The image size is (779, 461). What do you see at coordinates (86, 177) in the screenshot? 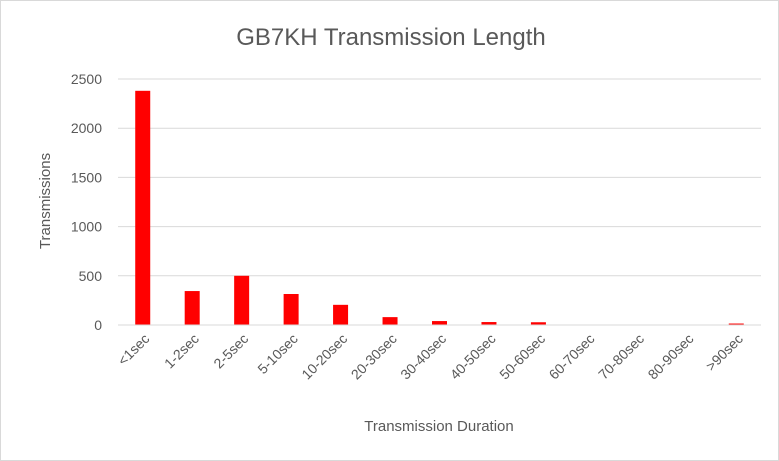
I see `y-tick-label: 1500` at bounding box center [86, 177].